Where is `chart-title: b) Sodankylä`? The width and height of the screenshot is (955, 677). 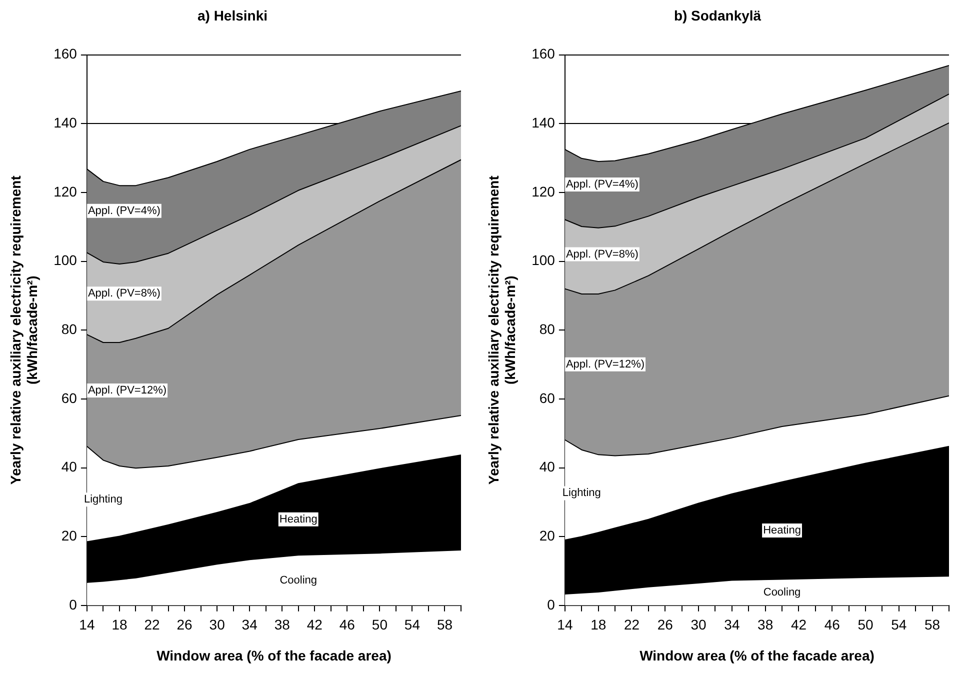
chart-title: b) Sodankylä is located at coordinates (718, 15).